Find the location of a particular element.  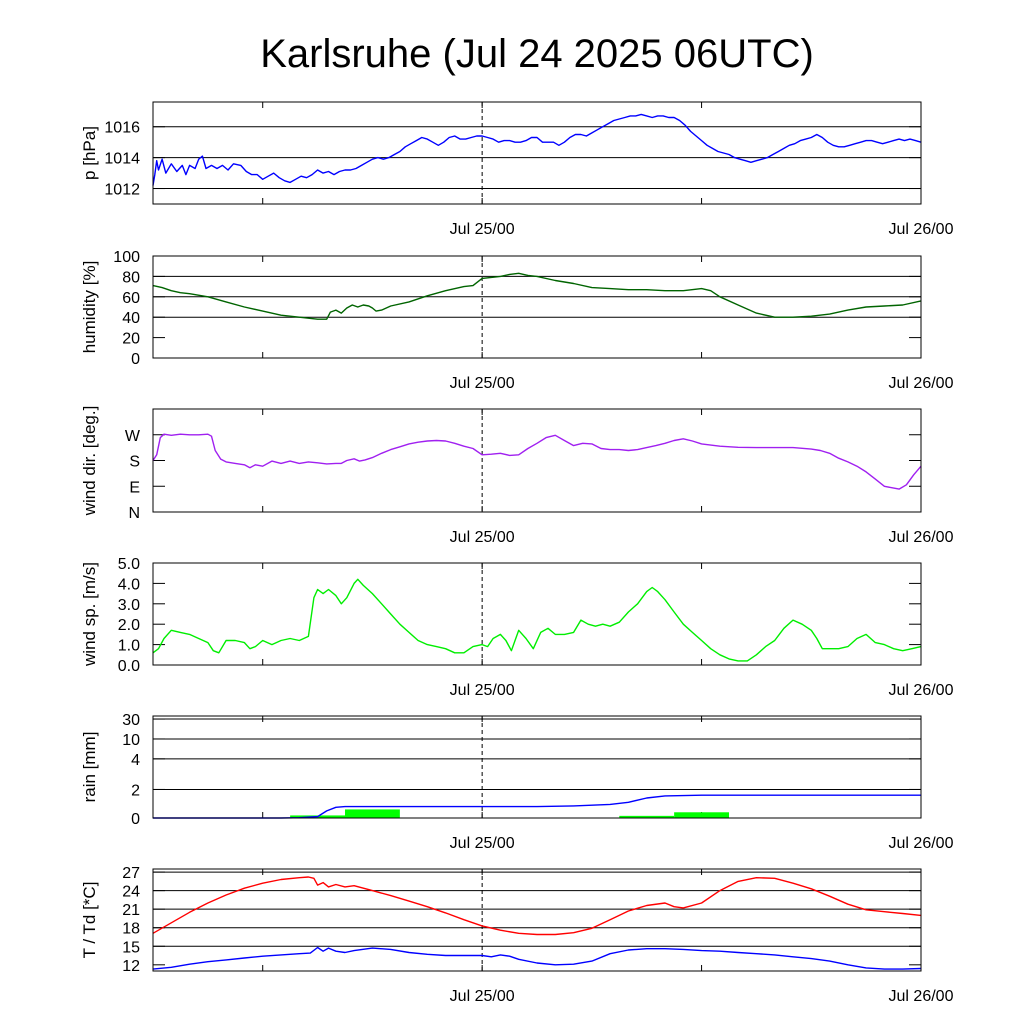

y-tick-label: 10 is located at coordinates (131, 740).